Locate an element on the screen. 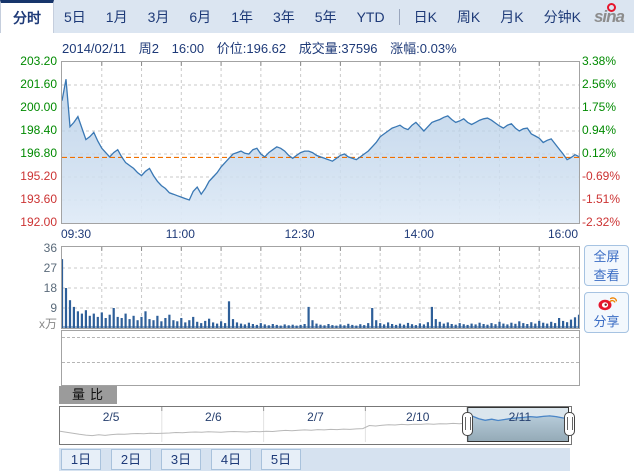 The width and height of the screenshot is (634, 471). price-axis-label: 198.40 is located at coordinates (38, 130).